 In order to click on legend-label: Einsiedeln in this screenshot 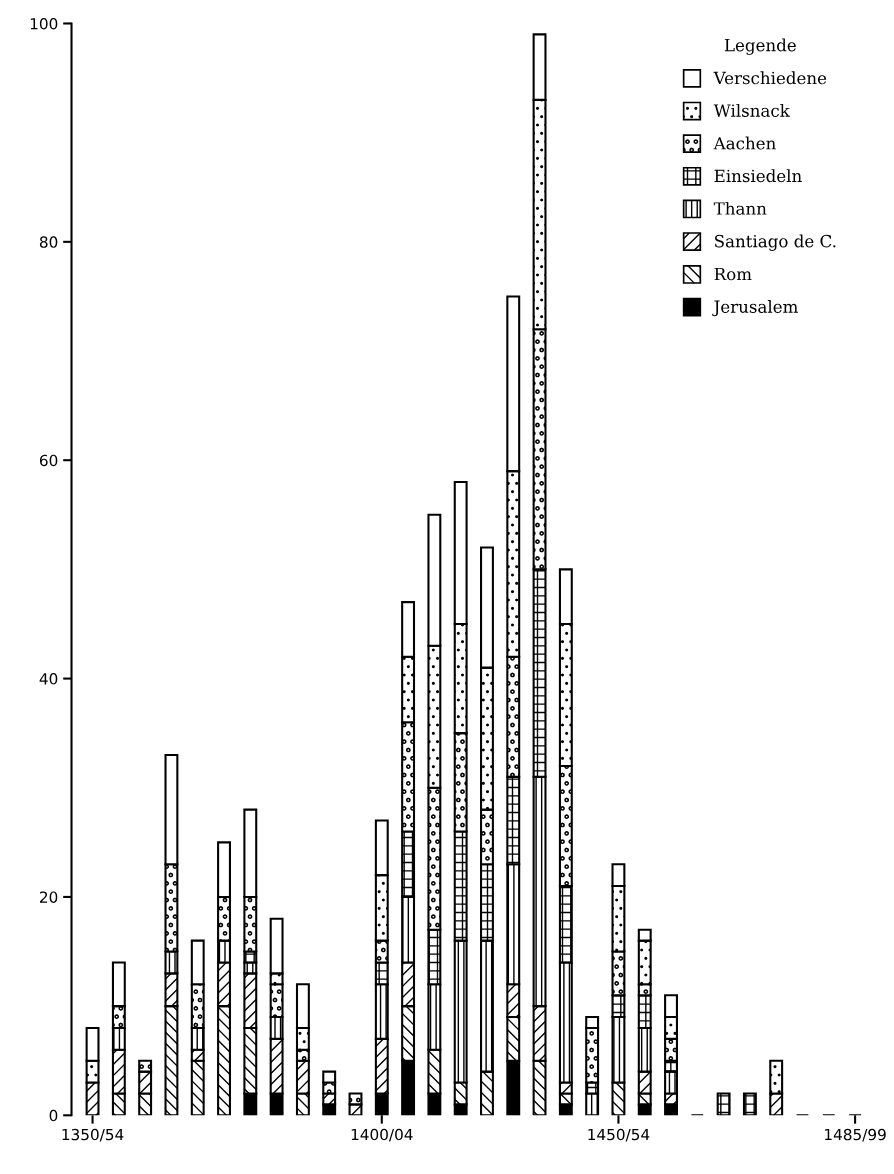, I will do `click(758, 176)`.